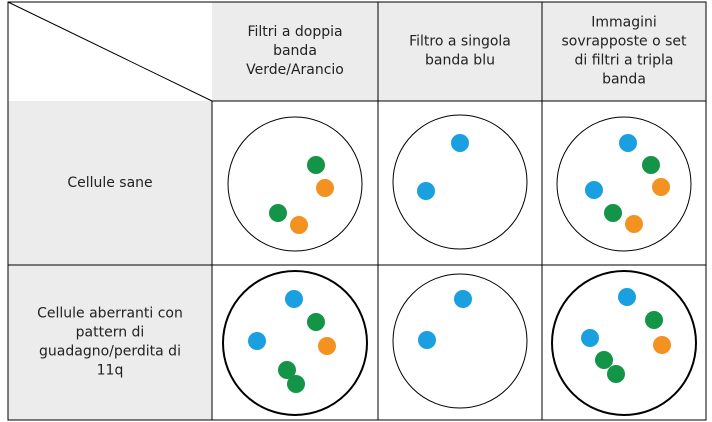  Describe the element at coordinates (294, 32) in the screenshot. I see `column-header: Filtri a doppia` at that location.